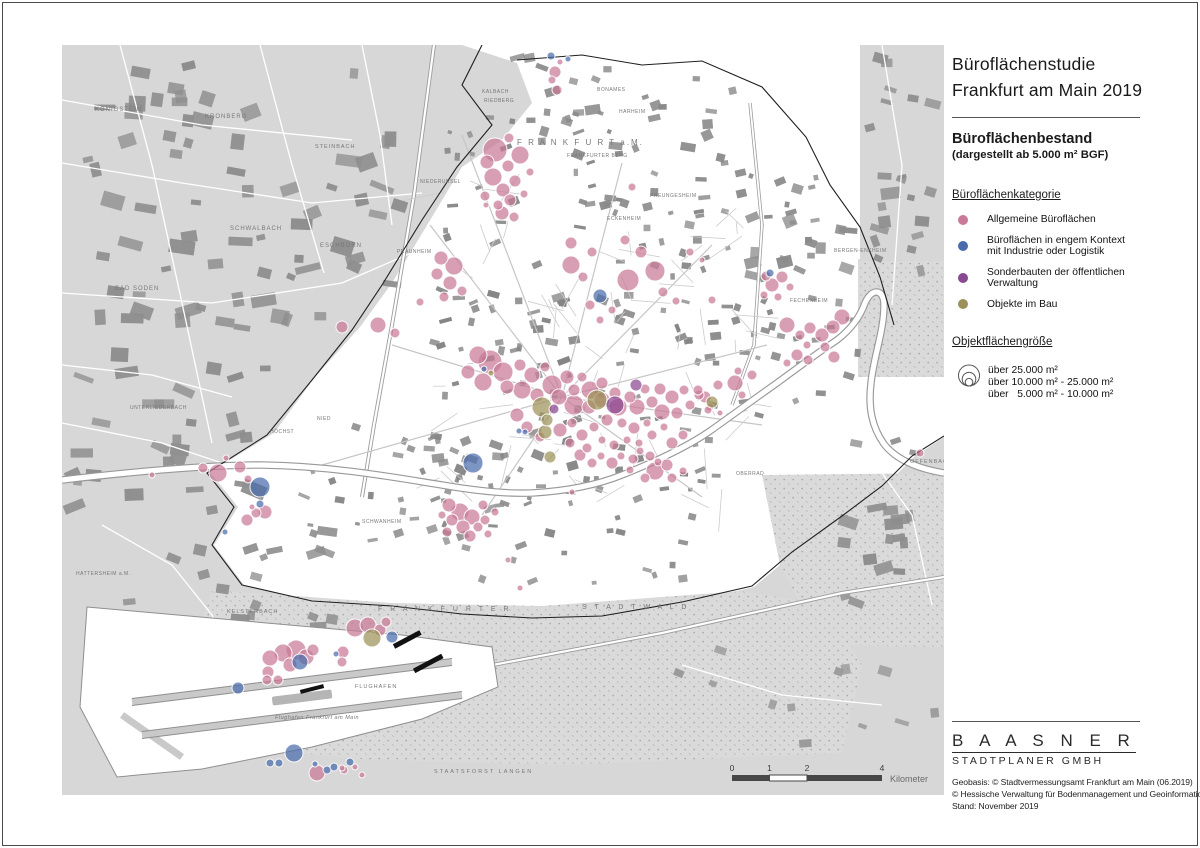 This screenshot has width=1200, height=848. What do you see at coordinates (580, 142) in the screenshot?
I see `place-label: F R A N K F U R T a.M.` at bounding box center [580, 142].